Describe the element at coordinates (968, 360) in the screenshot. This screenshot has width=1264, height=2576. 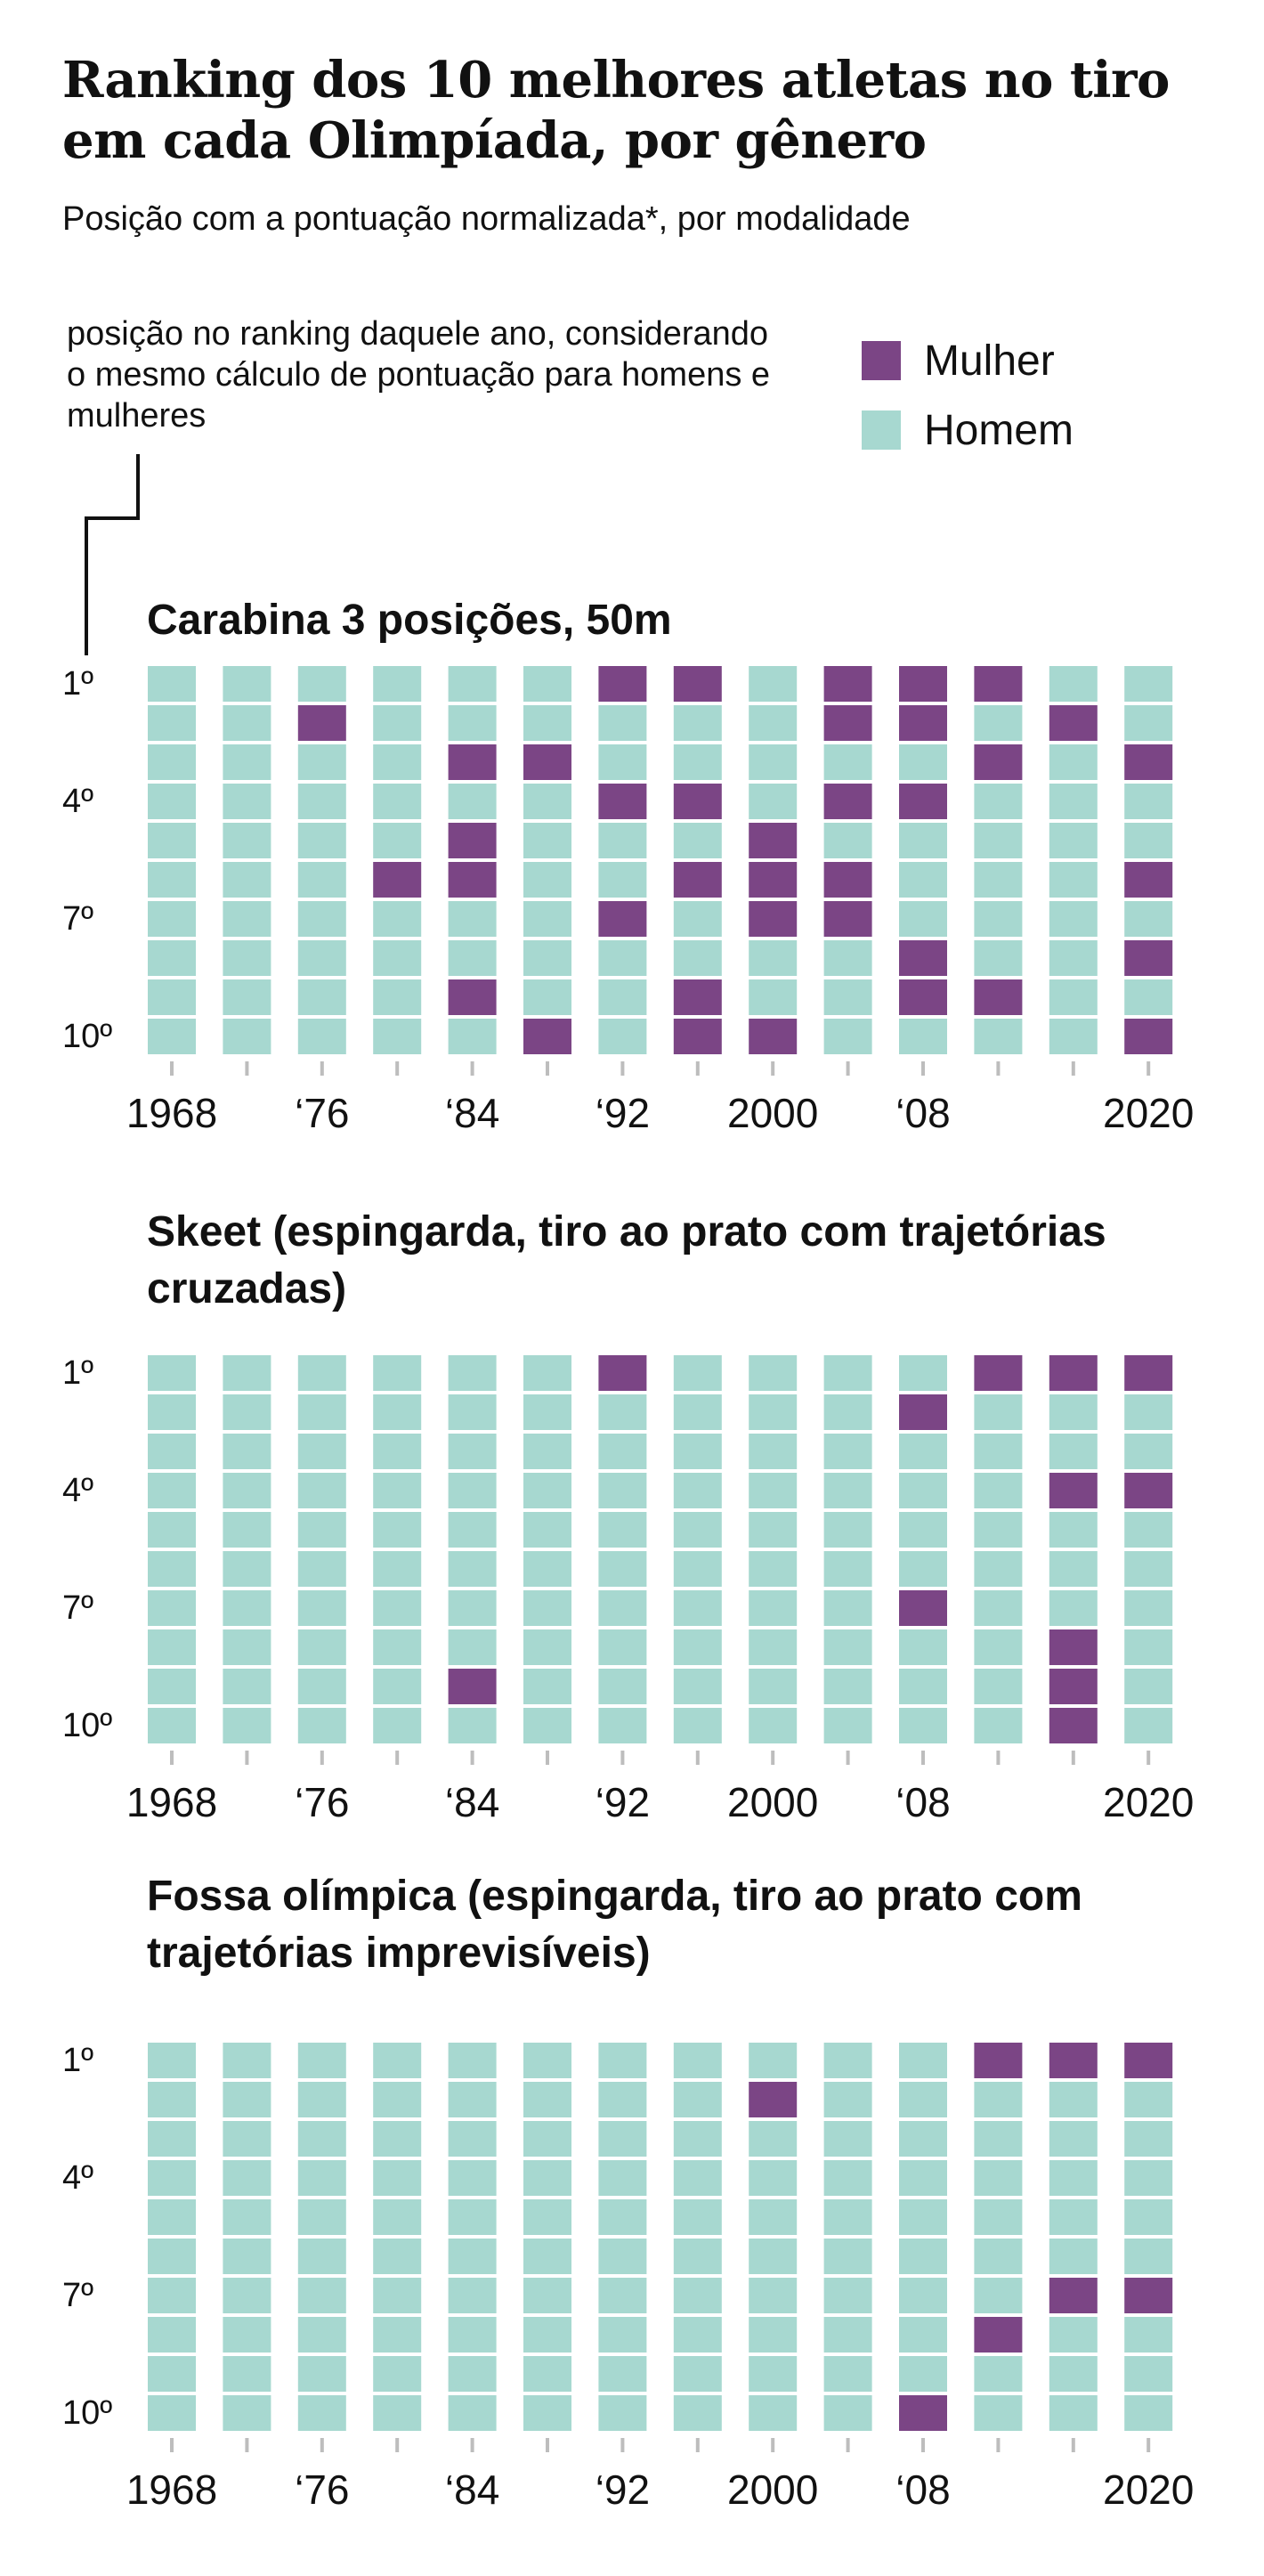
I see `legend-item-woman: Mulher` at that location.